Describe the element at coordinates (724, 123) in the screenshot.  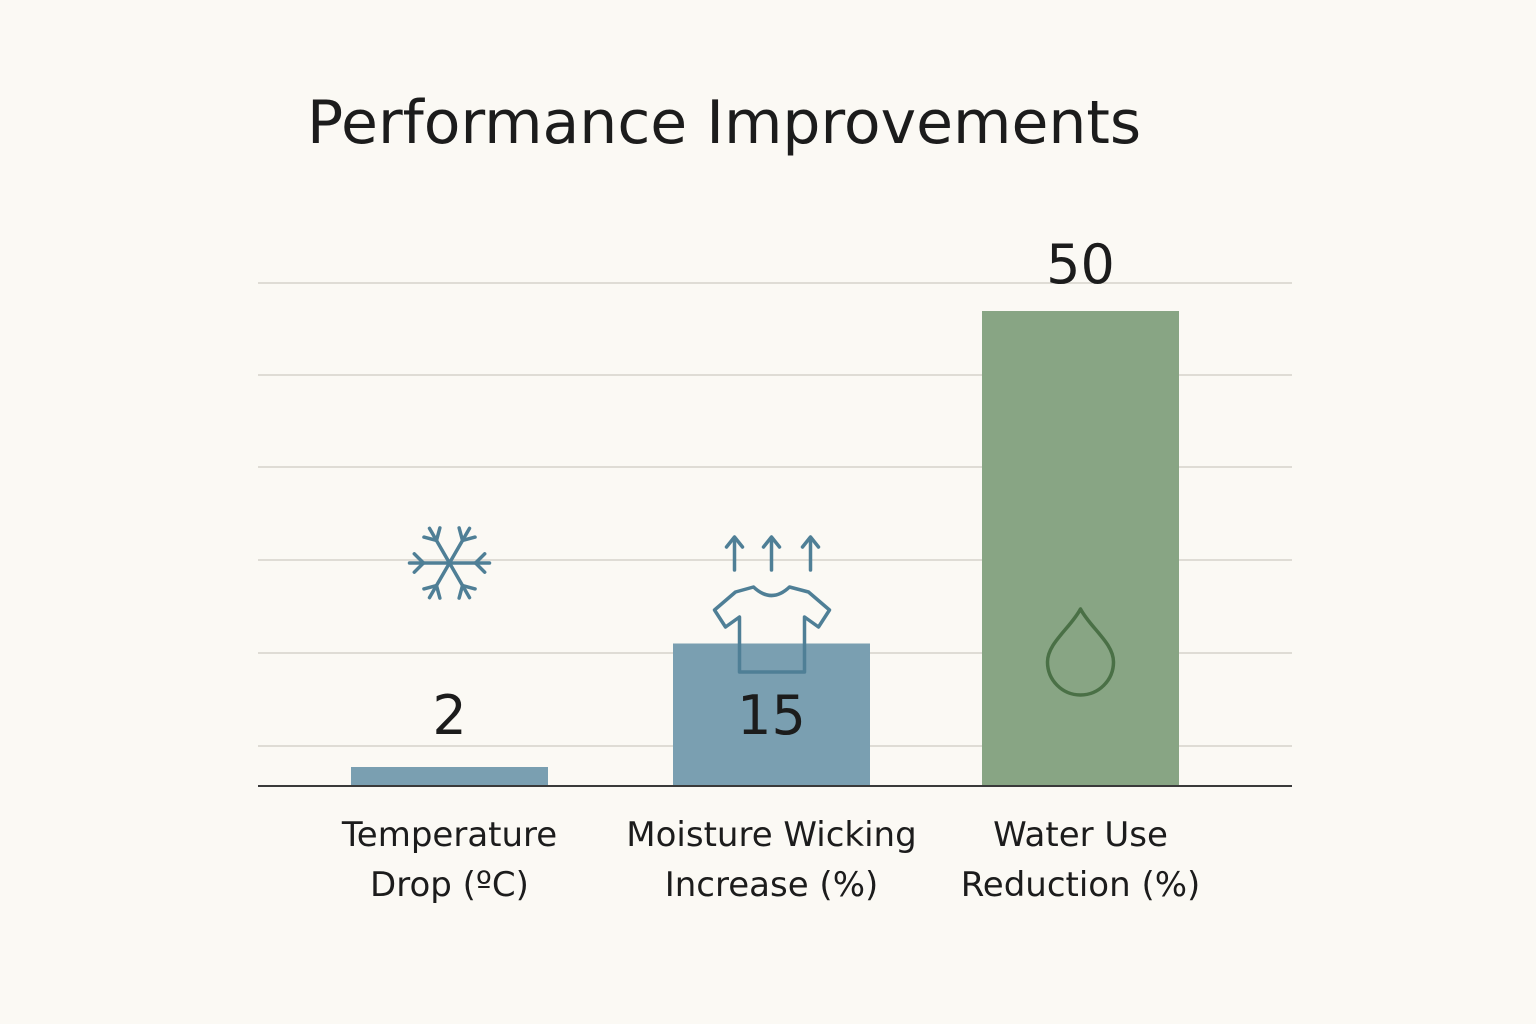
I see `chart-title: Performance Improvements` at that location.